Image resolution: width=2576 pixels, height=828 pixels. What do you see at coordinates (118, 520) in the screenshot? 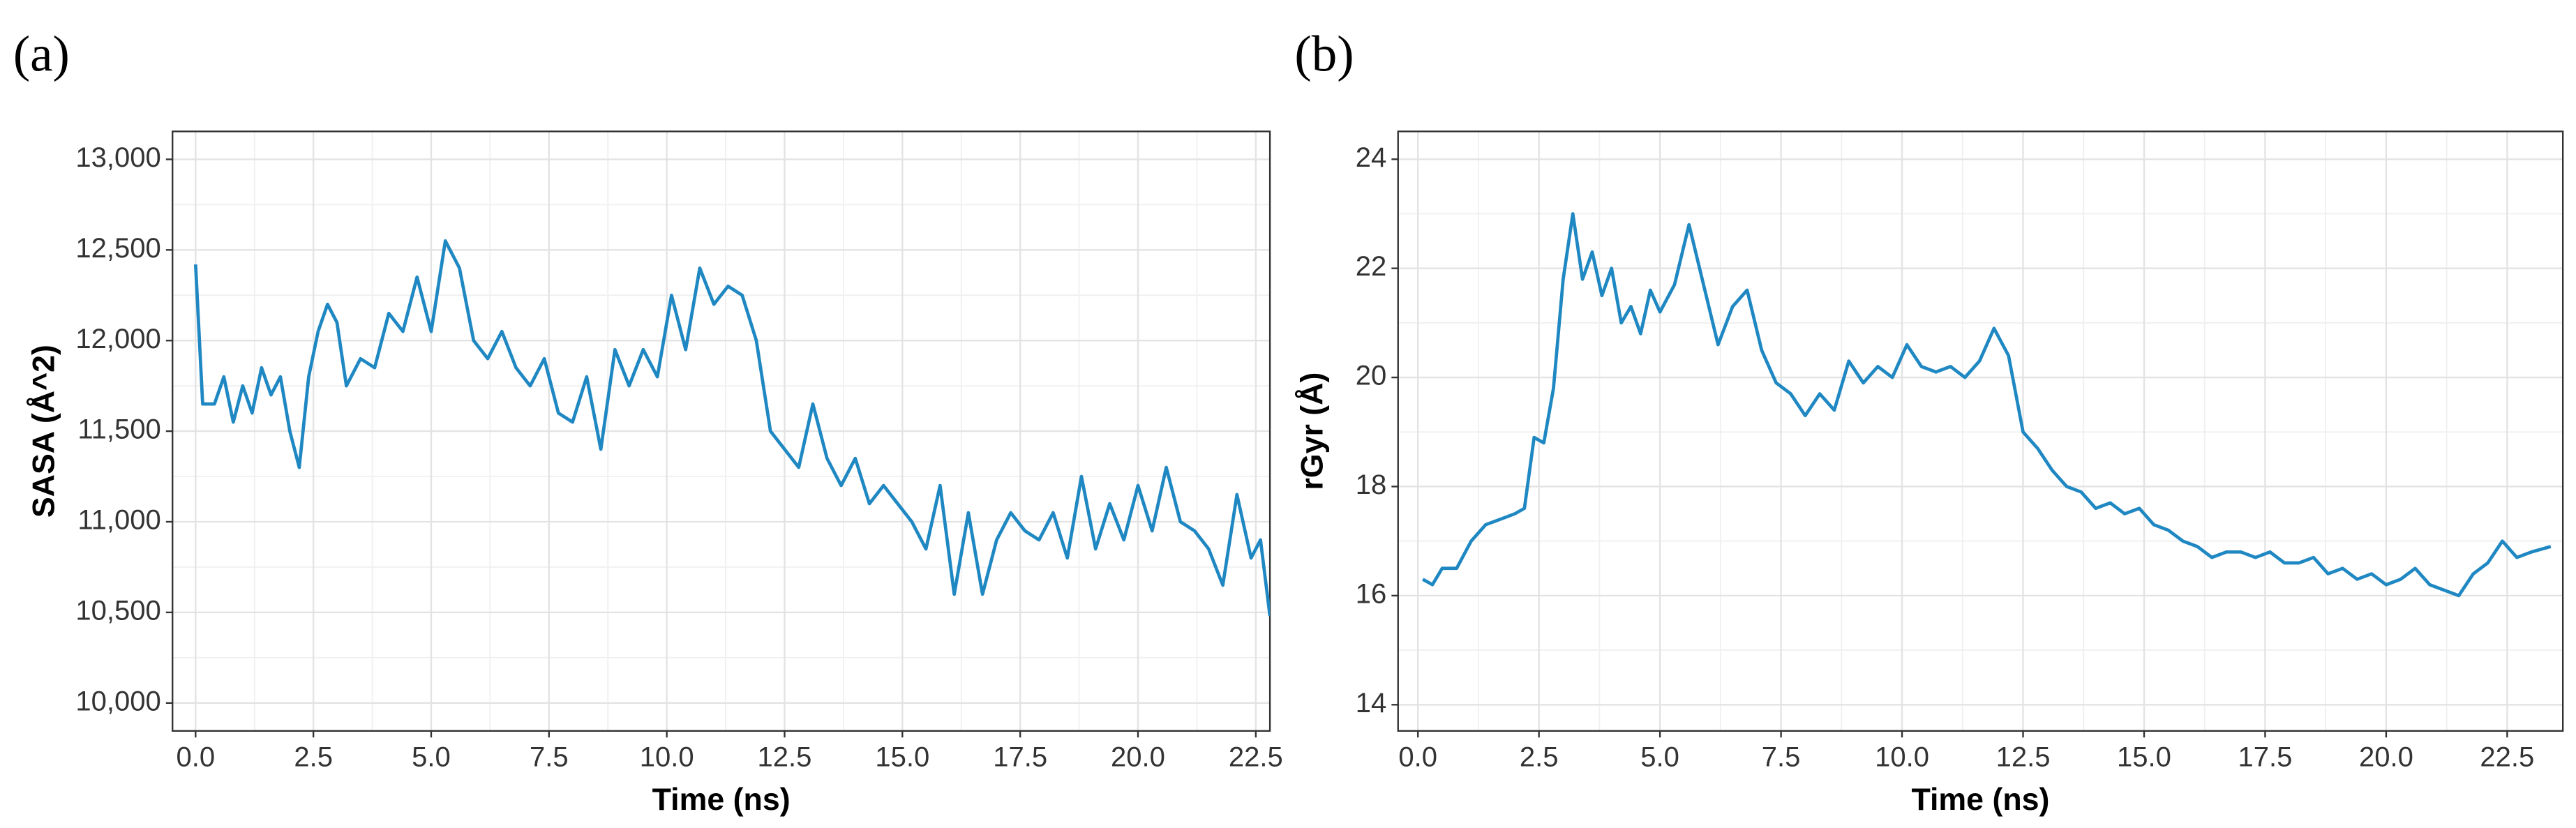
I see `y-tick-label: 11,000` at bounding box center [118, 520].